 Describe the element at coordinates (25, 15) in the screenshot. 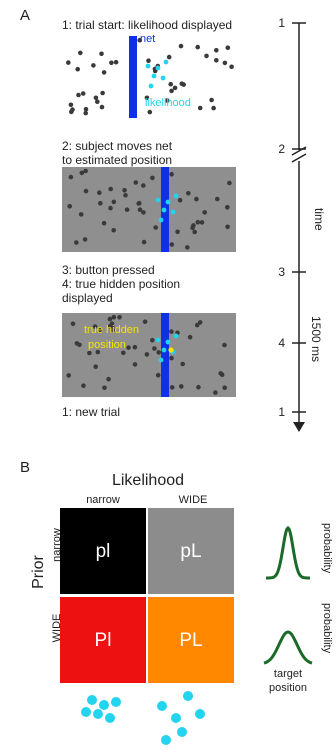

I see `panel-a-label: A` at that location.